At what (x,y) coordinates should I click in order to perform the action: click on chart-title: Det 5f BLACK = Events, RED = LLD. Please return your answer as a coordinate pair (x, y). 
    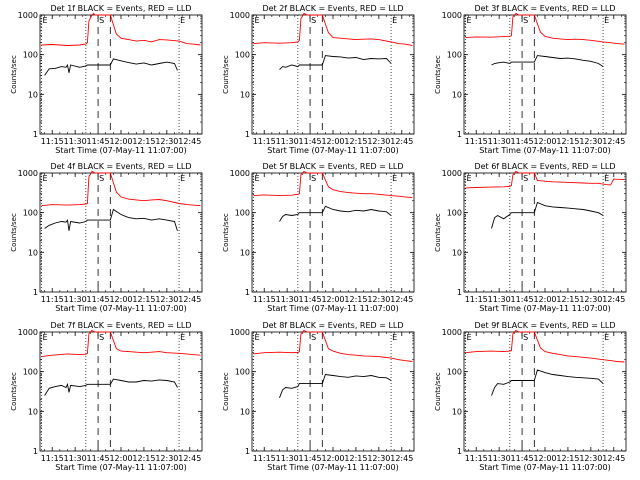
    Looking at the image, I should click on (332, 166).